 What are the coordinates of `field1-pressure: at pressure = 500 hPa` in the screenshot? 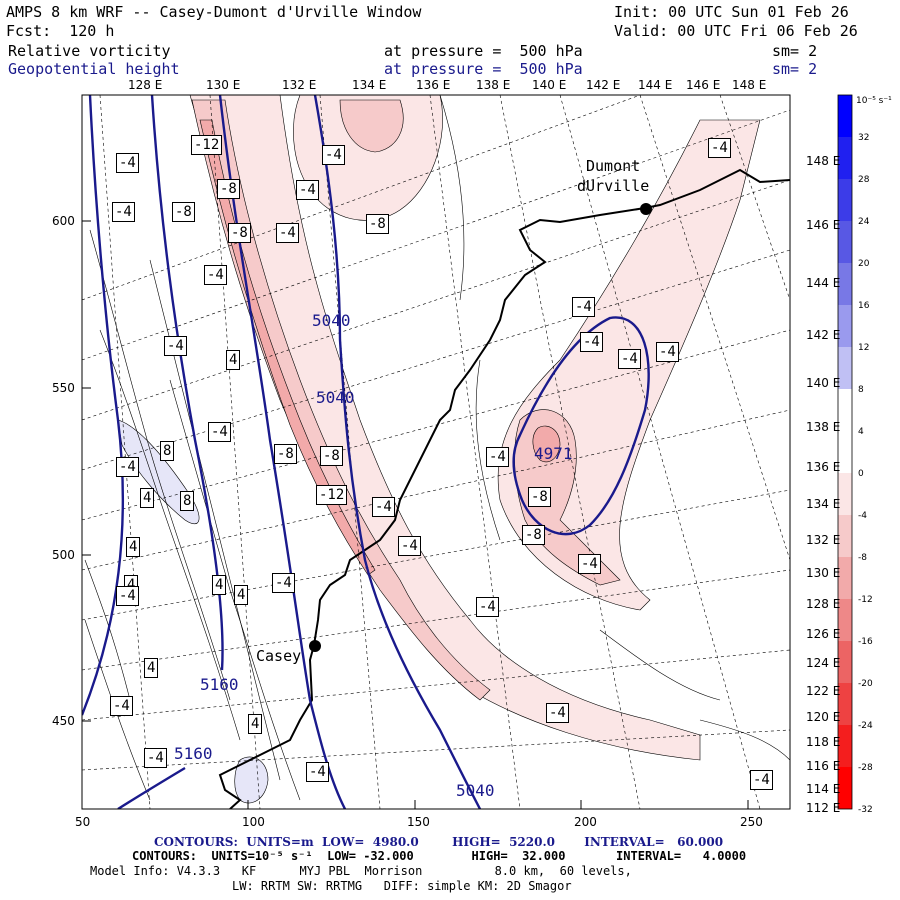 It's located at (483, 51).